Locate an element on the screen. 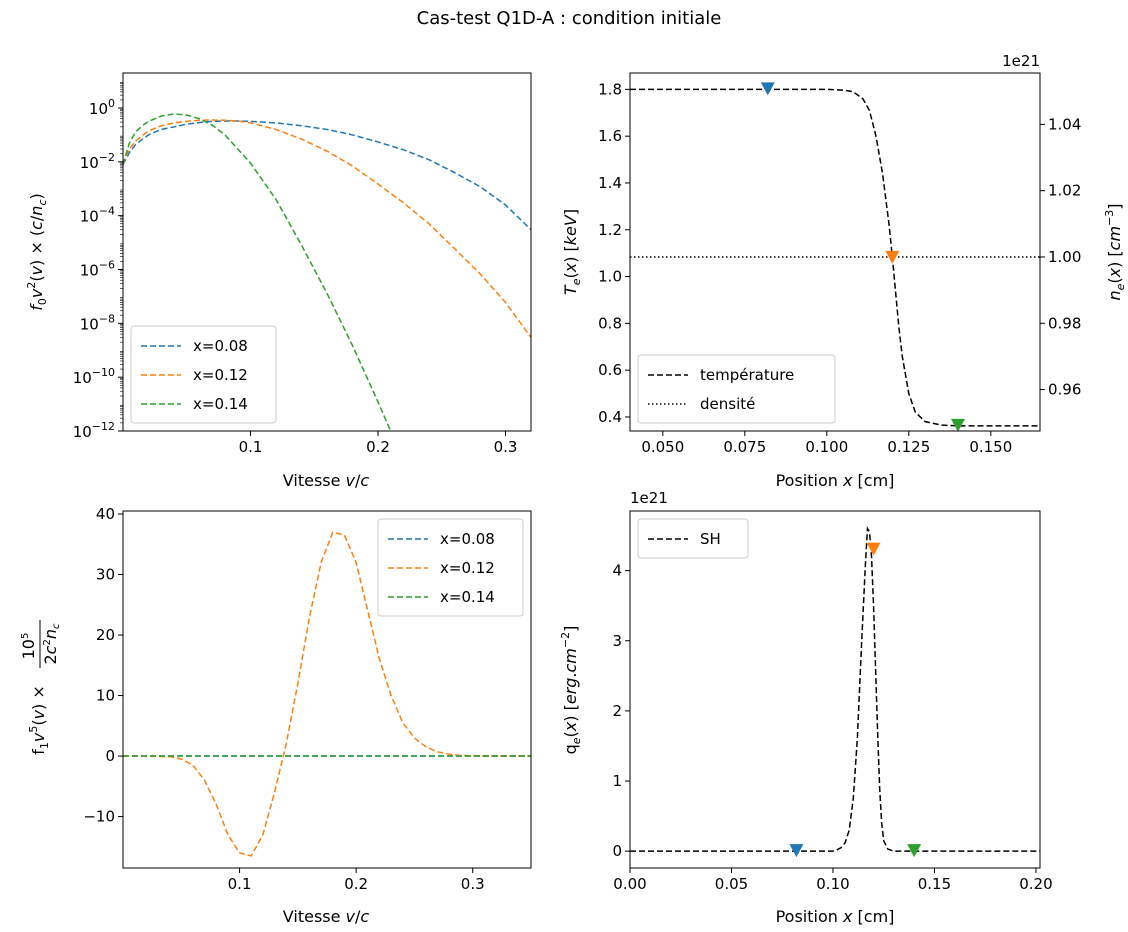  qe-ytick-label: 1 is located at coordinates (617, 781).